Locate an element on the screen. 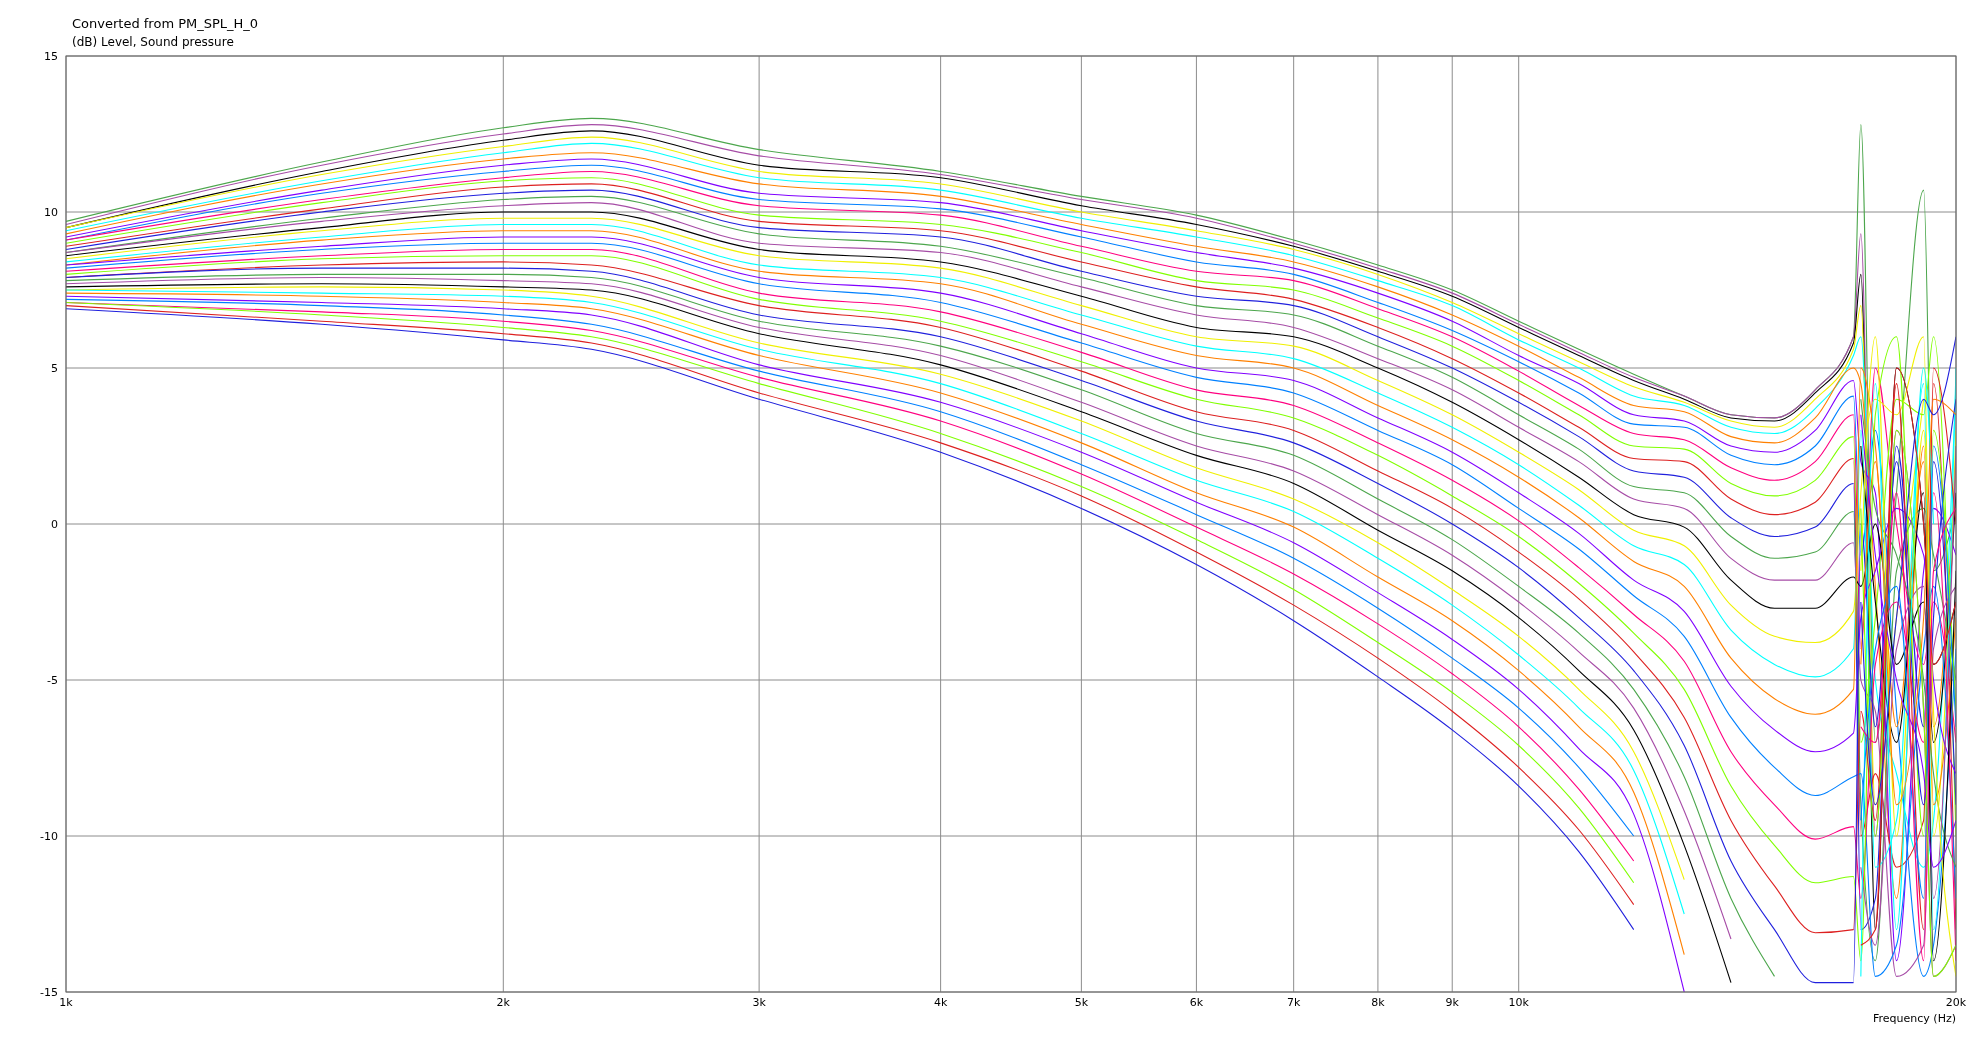 Image resolution: width=1982 pixels, height=1038 pixels. y-tick-label: -5 is located at coordinates (52, 680).